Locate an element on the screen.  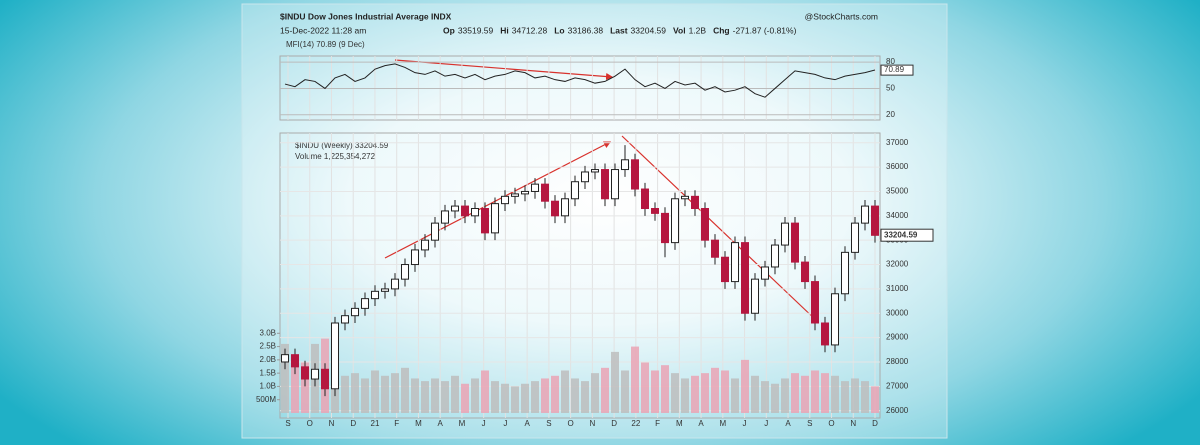
quote-label: Vol is located at coordinates (679, 30).